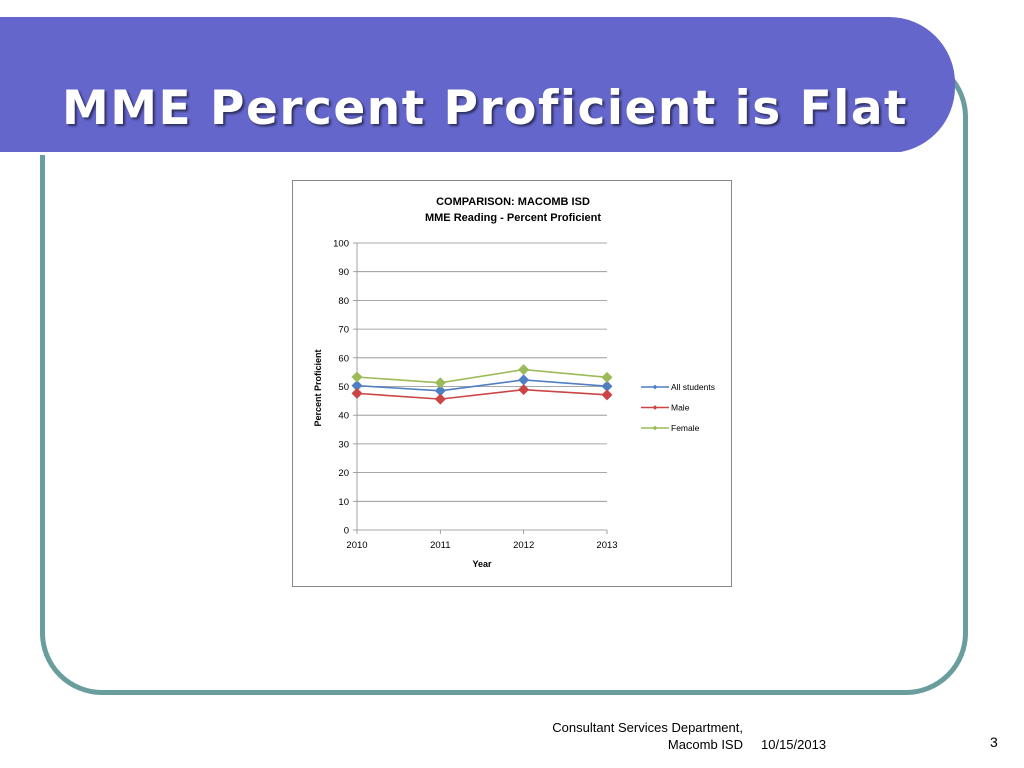  Describe the element at coordinates (513, 218) in the screenshot. I see `chart-subtitle: MME Reading - Percent Proficient` at that location.